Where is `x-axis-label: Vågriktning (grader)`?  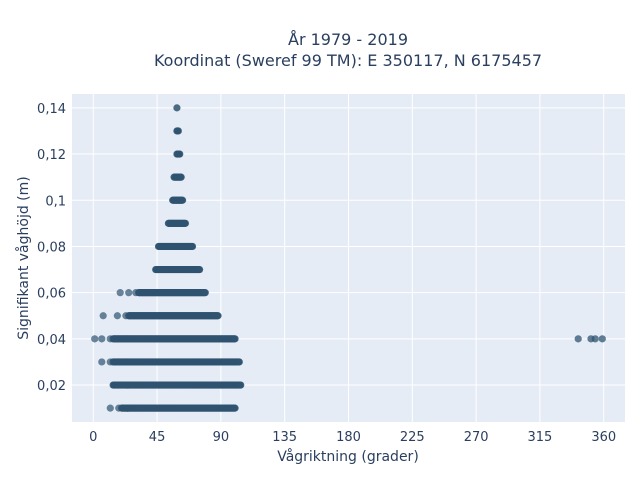 x-axis-label: Vågriktning (grader) is located at coordinates (348, 456).